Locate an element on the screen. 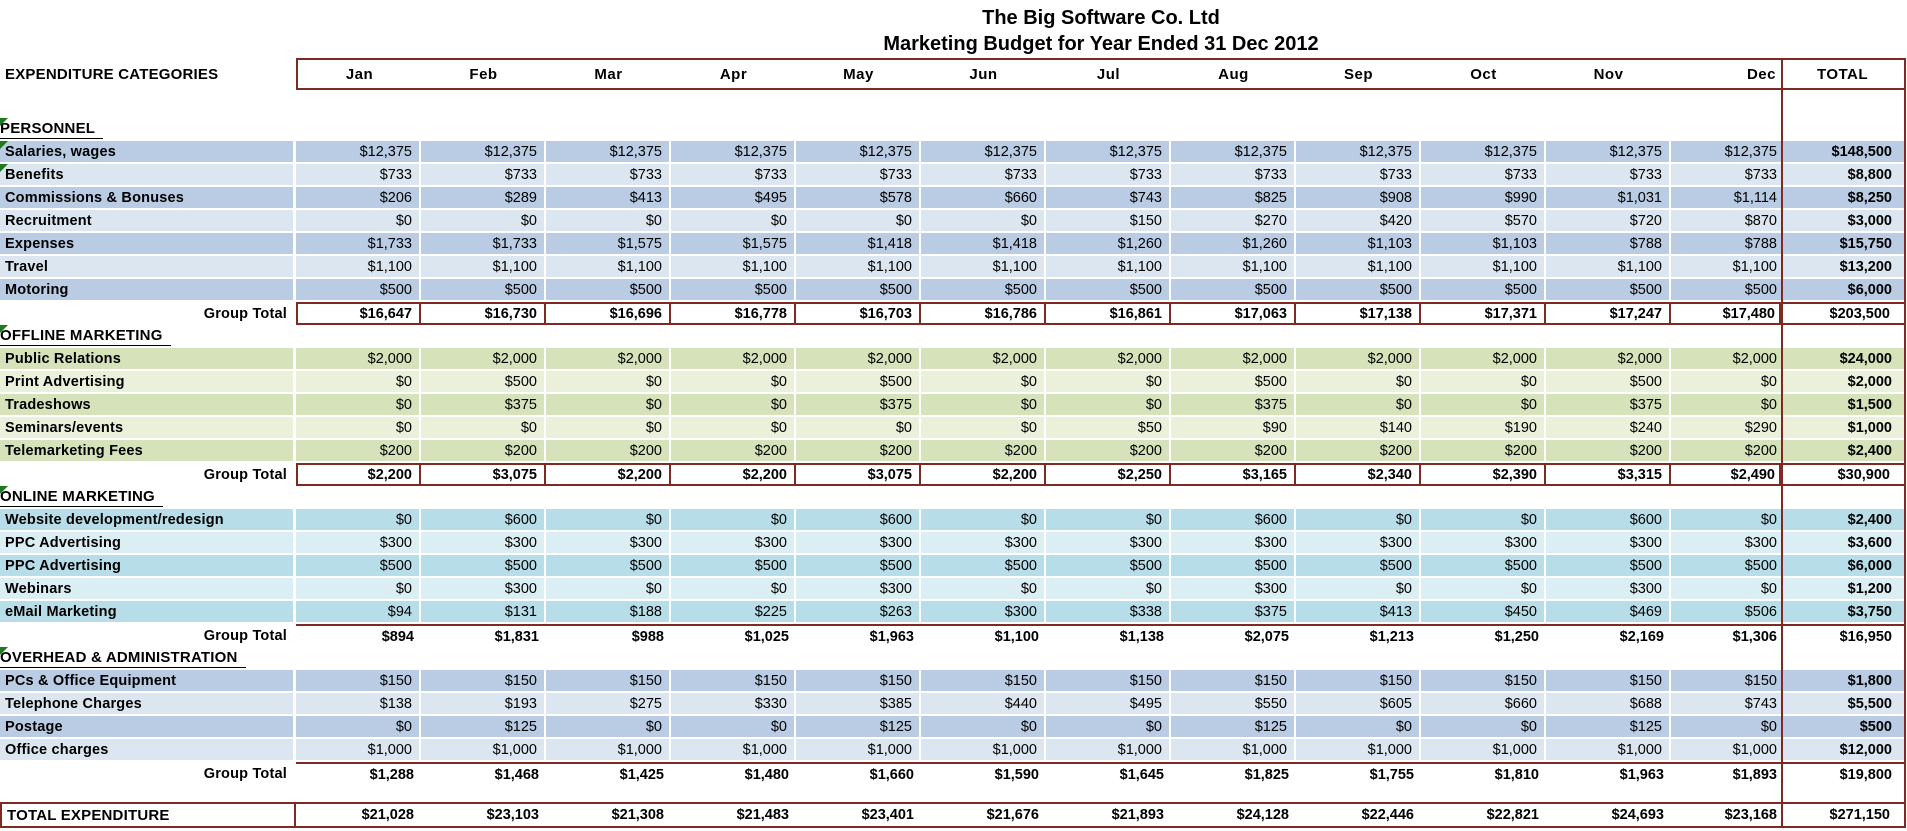 The width and height of the screenshot is (1907, 831). month-header-jun: Jun is located at coordinates (983, 74).